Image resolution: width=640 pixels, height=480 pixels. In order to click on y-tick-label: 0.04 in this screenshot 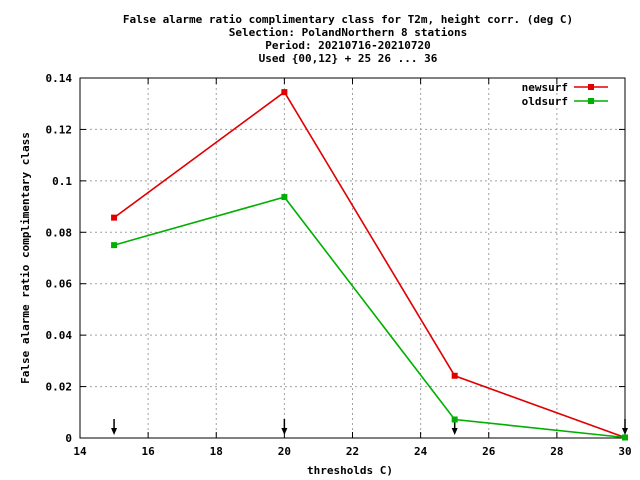, I will do `click(59, 335)`.